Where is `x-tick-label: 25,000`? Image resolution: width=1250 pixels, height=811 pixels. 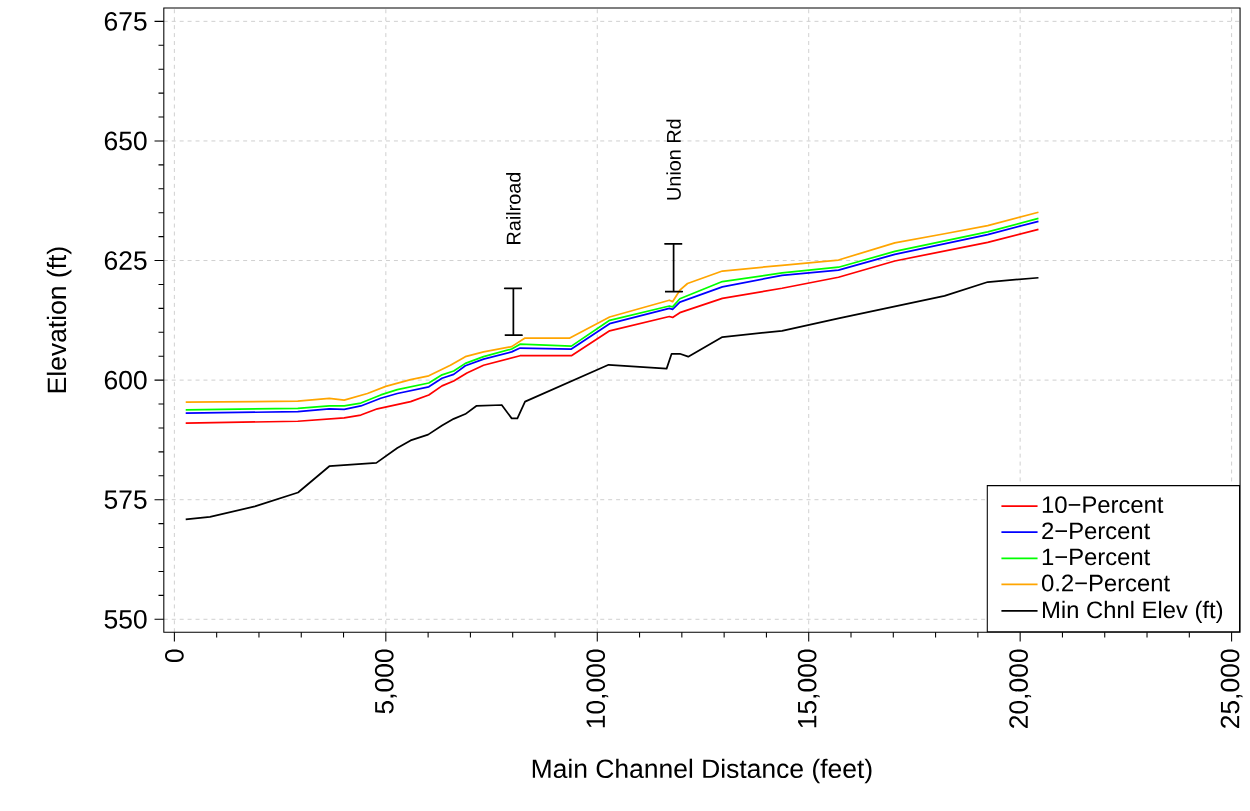 x-tick-label: 25,000 is located at coordinates (1231, 688).